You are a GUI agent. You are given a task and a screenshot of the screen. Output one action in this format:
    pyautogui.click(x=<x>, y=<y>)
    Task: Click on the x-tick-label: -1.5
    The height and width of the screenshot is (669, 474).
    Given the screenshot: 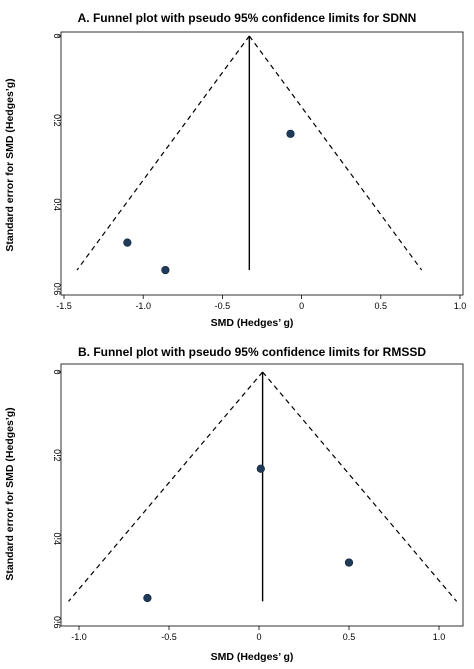 What is the action you would take?
    pyautogui.click(x=64, y=306)
    